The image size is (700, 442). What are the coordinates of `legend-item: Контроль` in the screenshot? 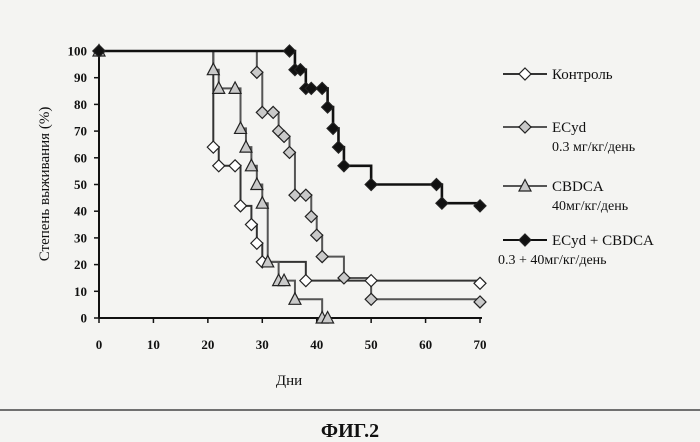 It's located at (558, 75).